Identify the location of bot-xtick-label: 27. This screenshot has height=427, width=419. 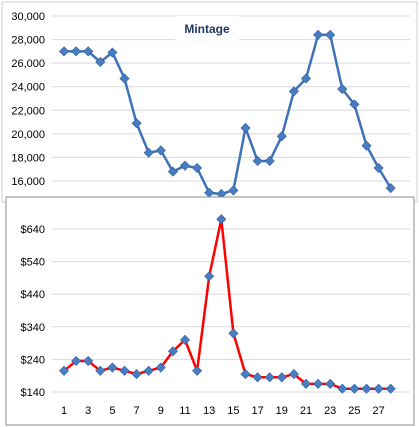
(378, 411).